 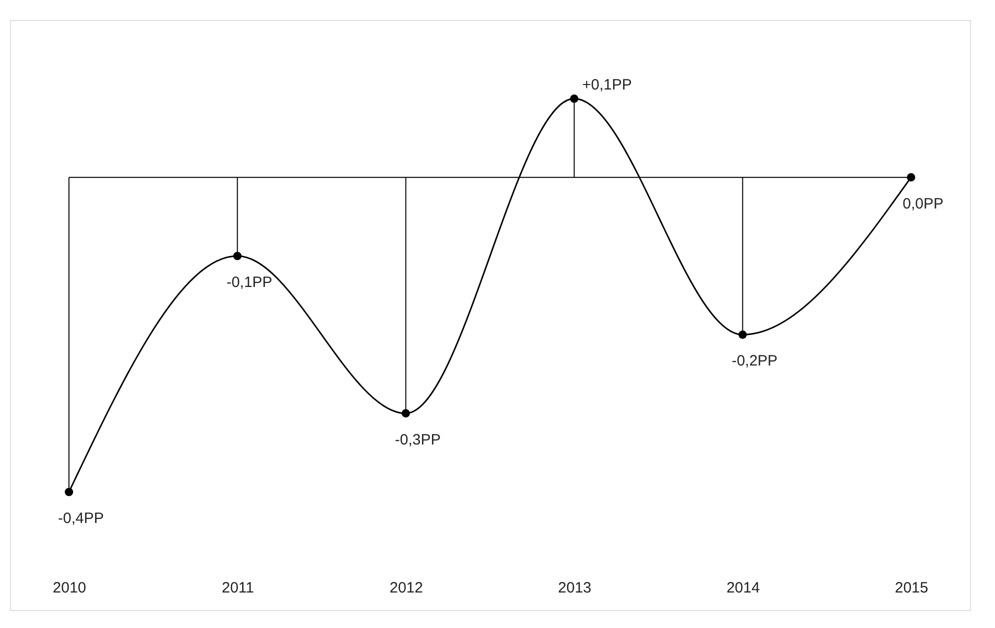 What do you see at coordinates (607, 85) in the screenshot?
I see `data-label: +0,1PP` at bounding box center [607, 85].